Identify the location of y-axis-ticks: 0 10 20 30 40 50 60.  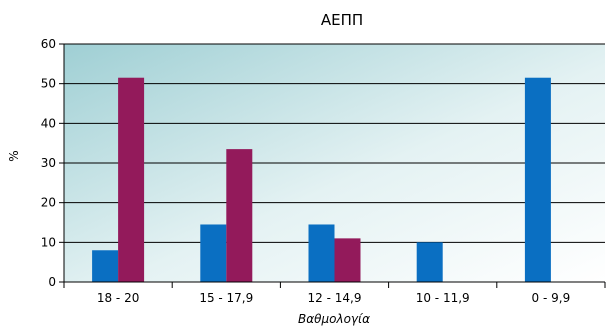
(52, 163).